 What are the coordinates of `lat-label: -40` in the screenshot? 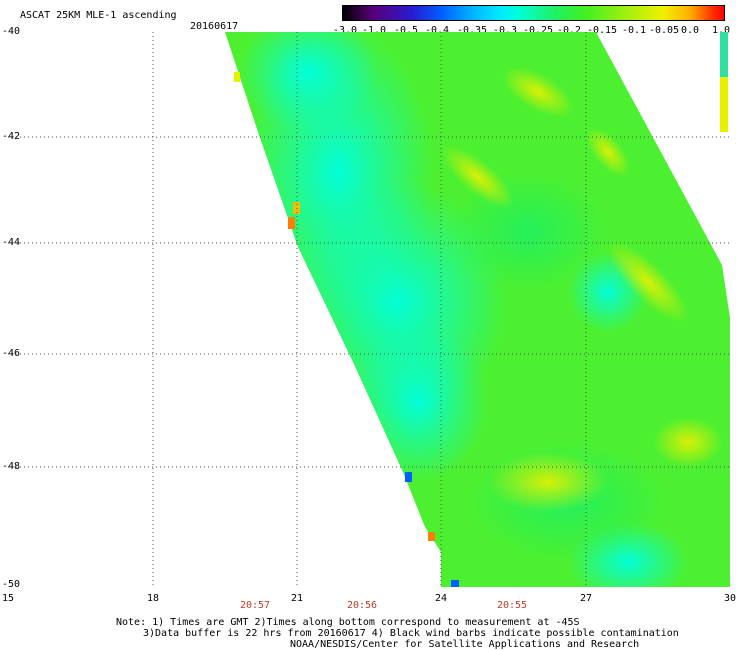 It's located at (11, 31).